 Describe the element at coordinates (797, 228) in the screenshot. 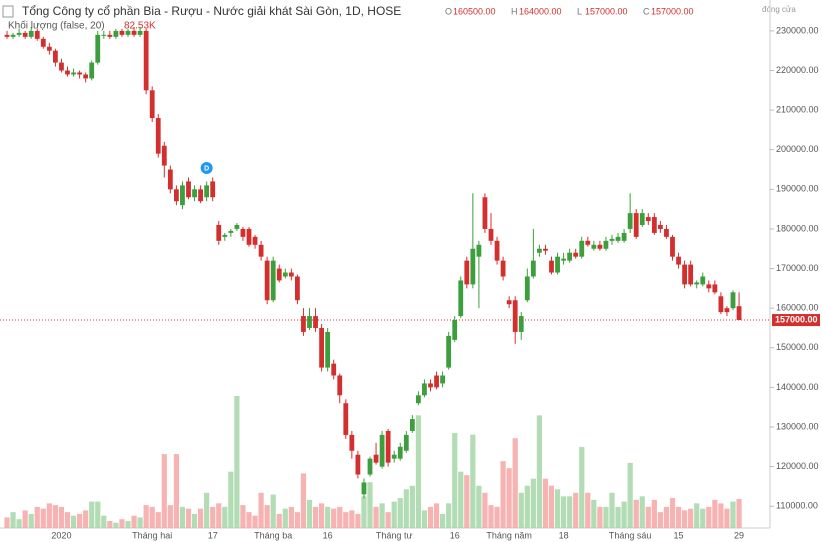

I see `y-tick-label: 180000.00` at that location.